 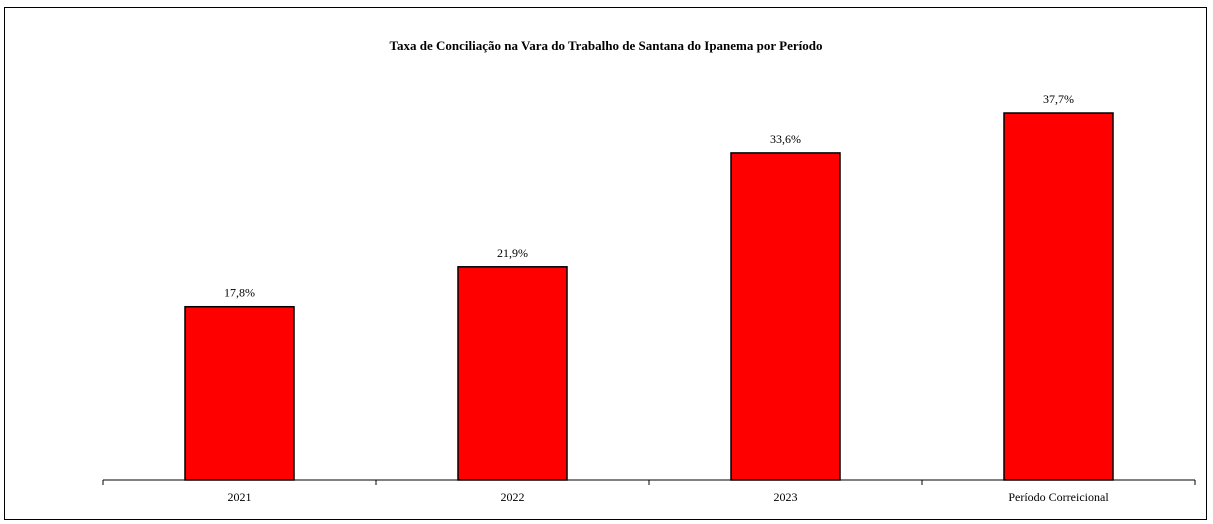 I want to click on x-tick-label-0: 2021, so click(x=240, y=497).